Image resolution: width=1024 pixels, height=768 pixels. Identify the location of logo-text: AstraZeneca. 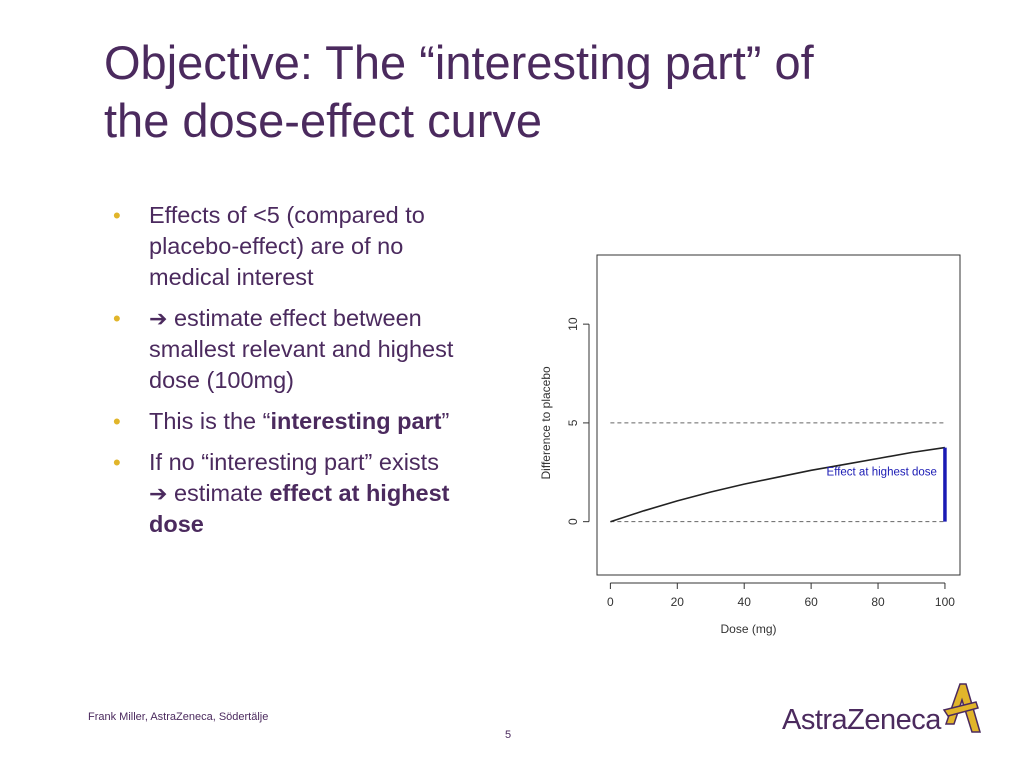
(861, 720).